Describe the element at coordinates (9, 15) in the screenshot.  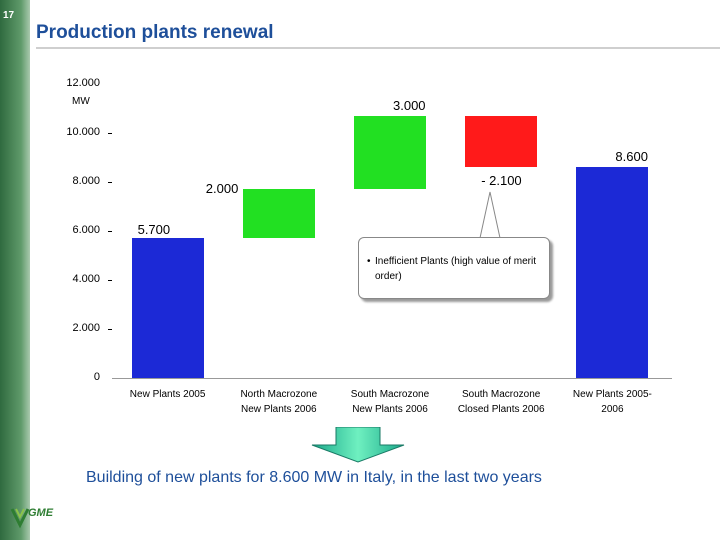
I see `page-number: 17` at that location.